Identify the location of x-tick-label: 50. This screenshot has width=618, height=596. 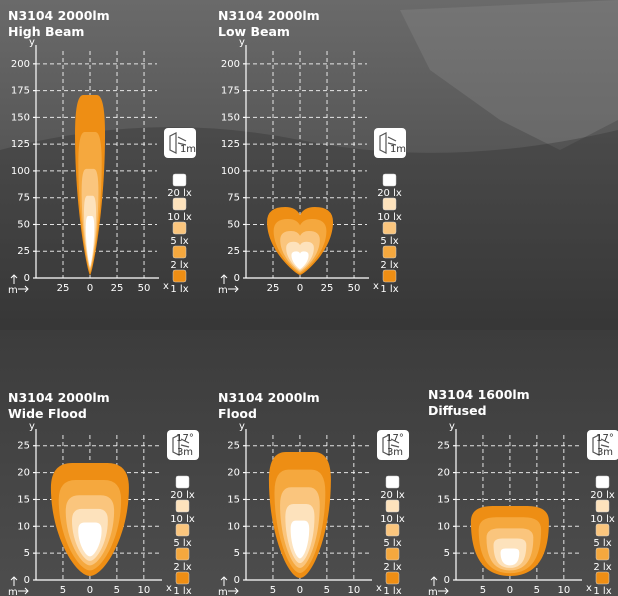
(354, 288).